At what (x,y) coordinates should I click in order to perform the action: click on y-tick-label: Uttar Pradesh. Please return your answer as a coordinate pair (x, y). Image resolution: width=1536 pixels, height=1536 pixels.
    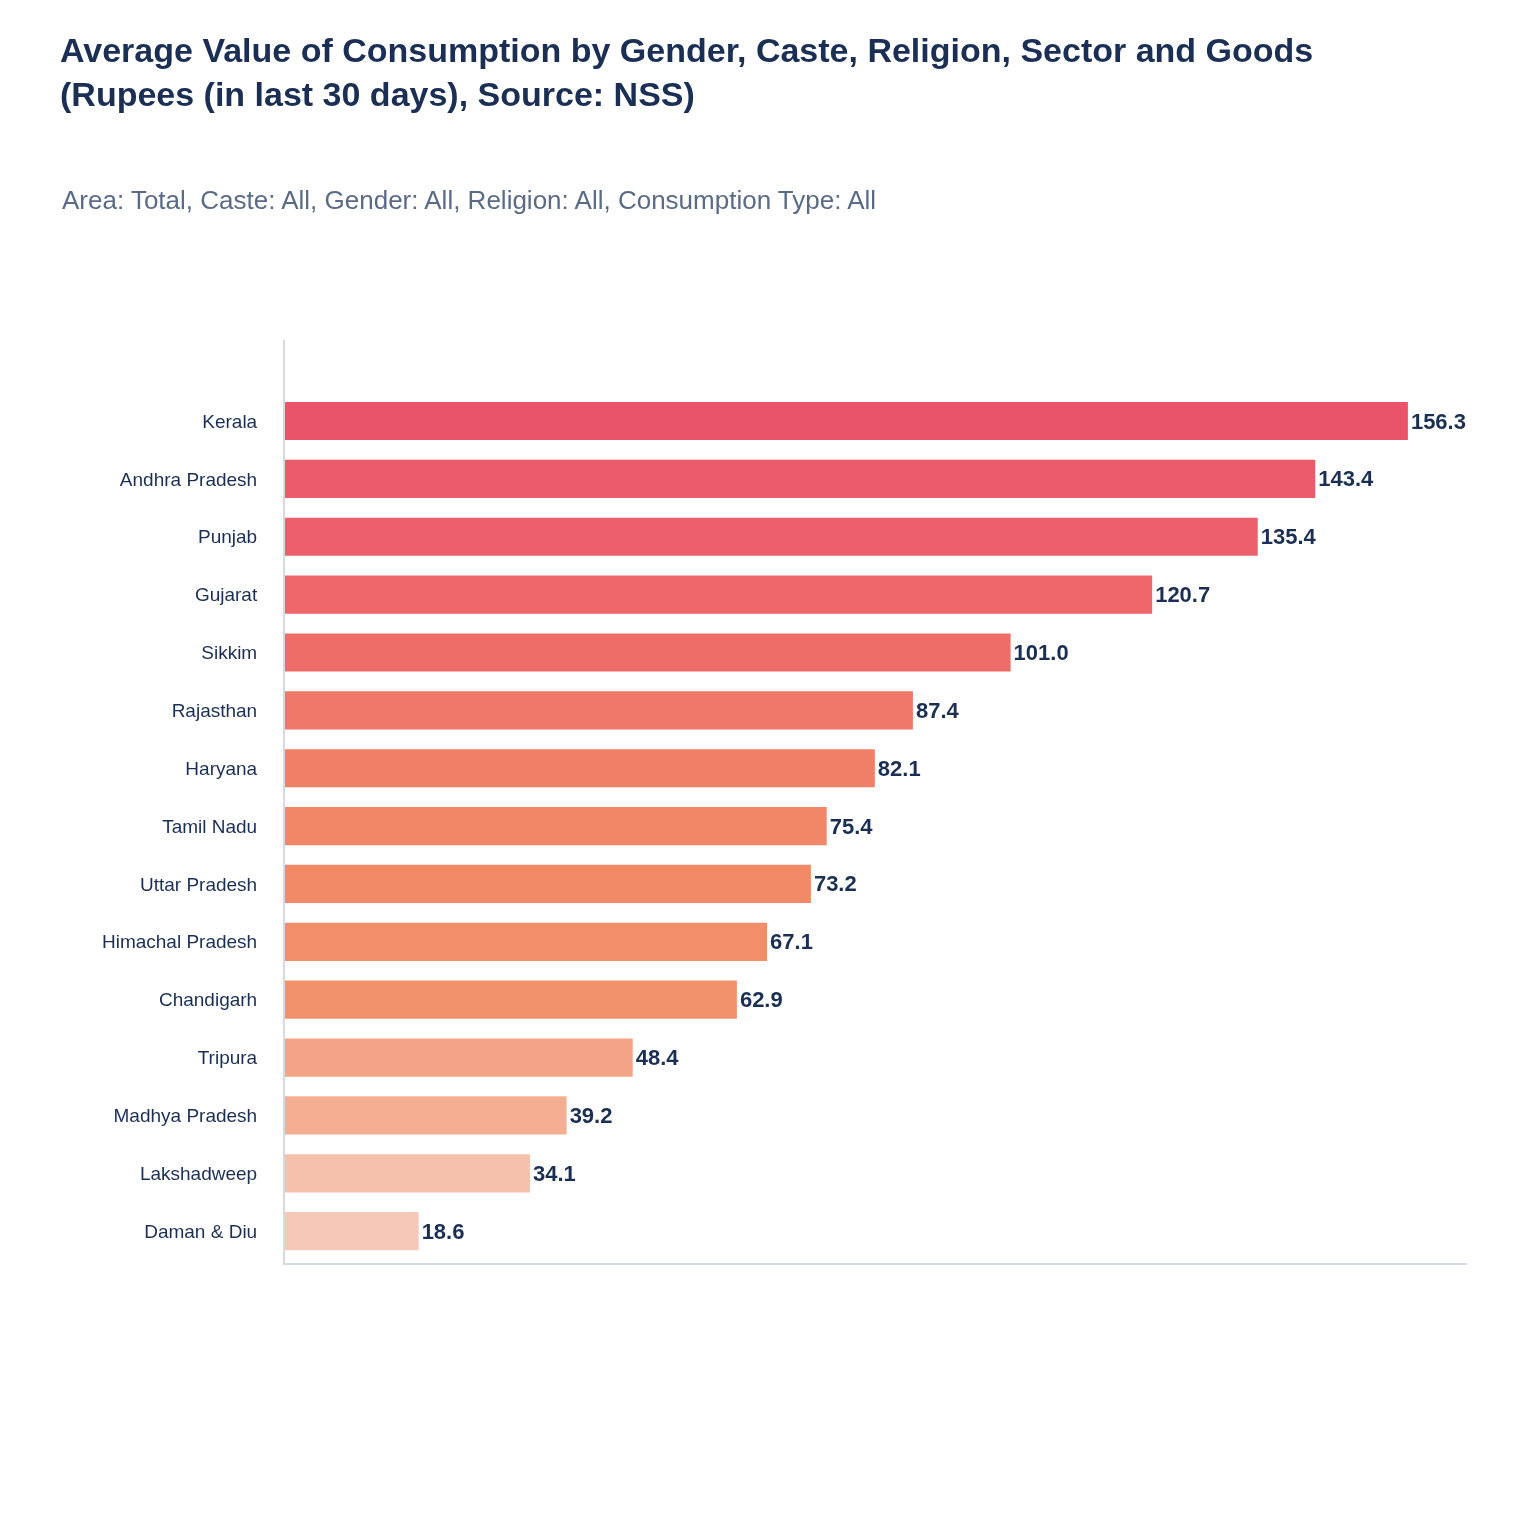
    Looking at the image, I should click on (198, 884).